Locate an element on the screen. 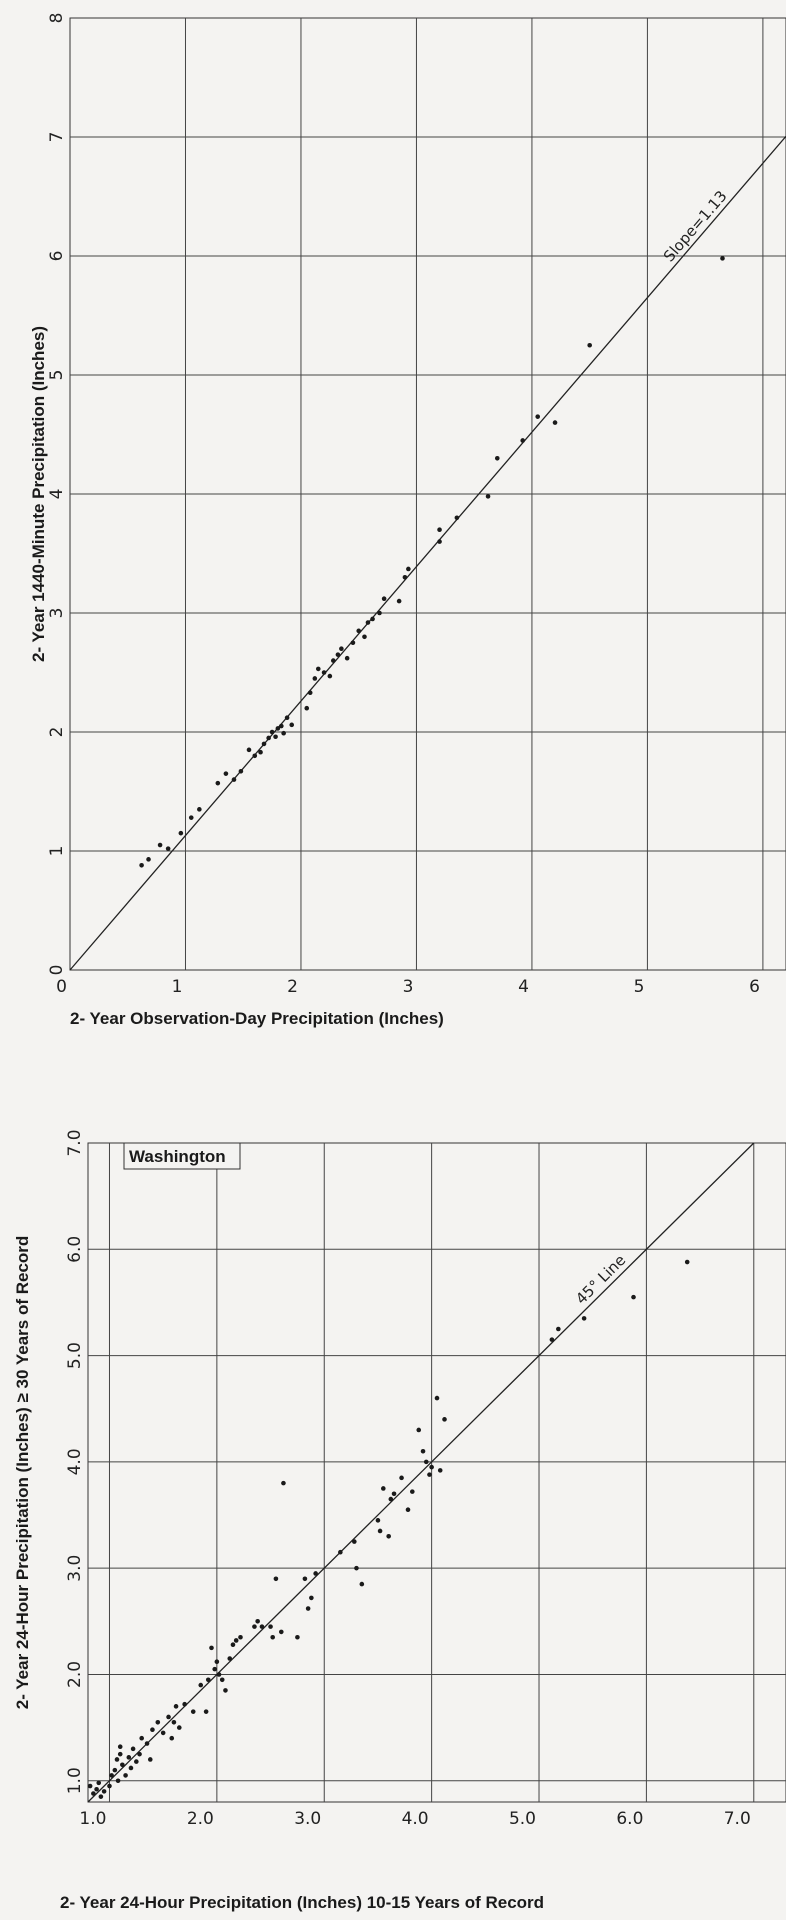 The image size is (786, 1920). x-tick-label: 4.0 is located at coordinates (415, 1819).